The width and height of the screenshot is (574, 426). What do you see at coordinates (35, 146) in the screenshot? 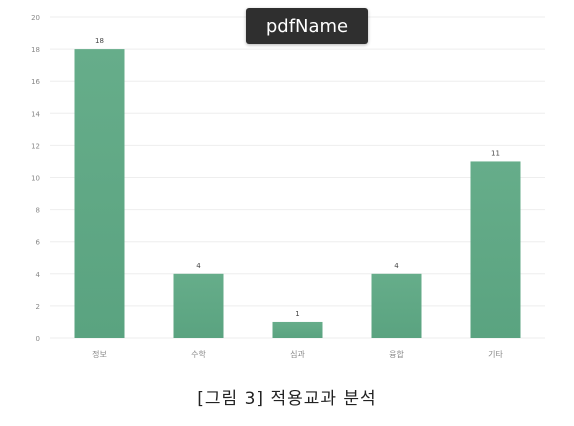
I see `y-tick-label: 12` at bounding box center [35, 146].